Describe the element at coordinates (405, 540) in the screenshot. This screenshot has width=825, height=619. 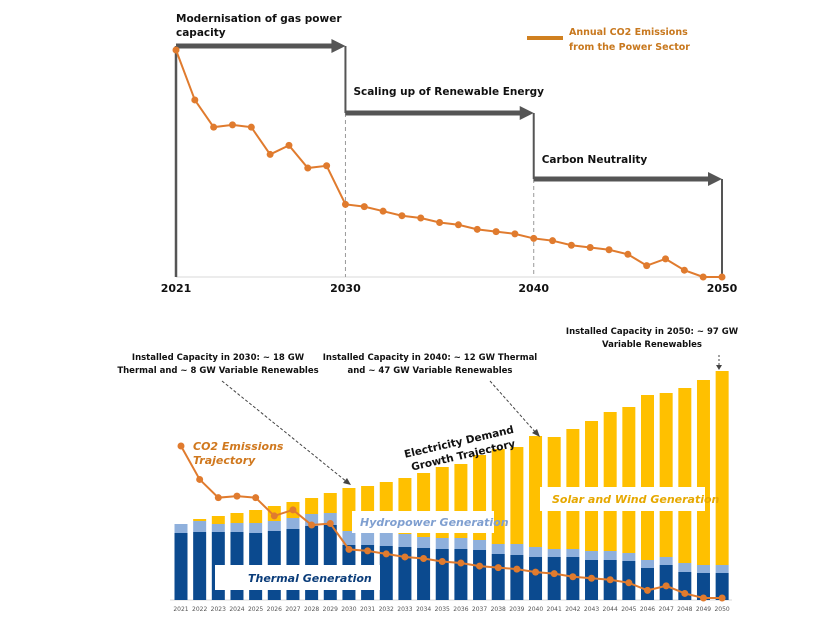
I see `hydro-bar-2033` at that location.